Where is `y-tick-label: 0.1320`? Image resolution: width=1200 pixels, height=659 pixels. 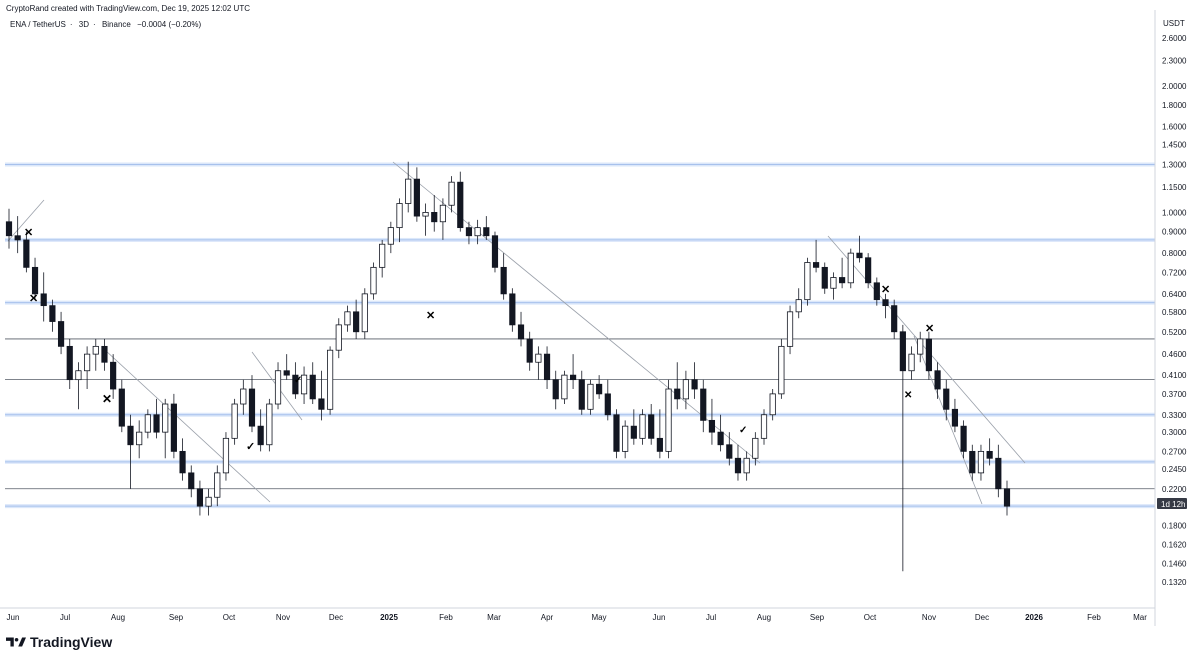 y-tick-label: 0.1320 is located at coordinates (1174, 582).